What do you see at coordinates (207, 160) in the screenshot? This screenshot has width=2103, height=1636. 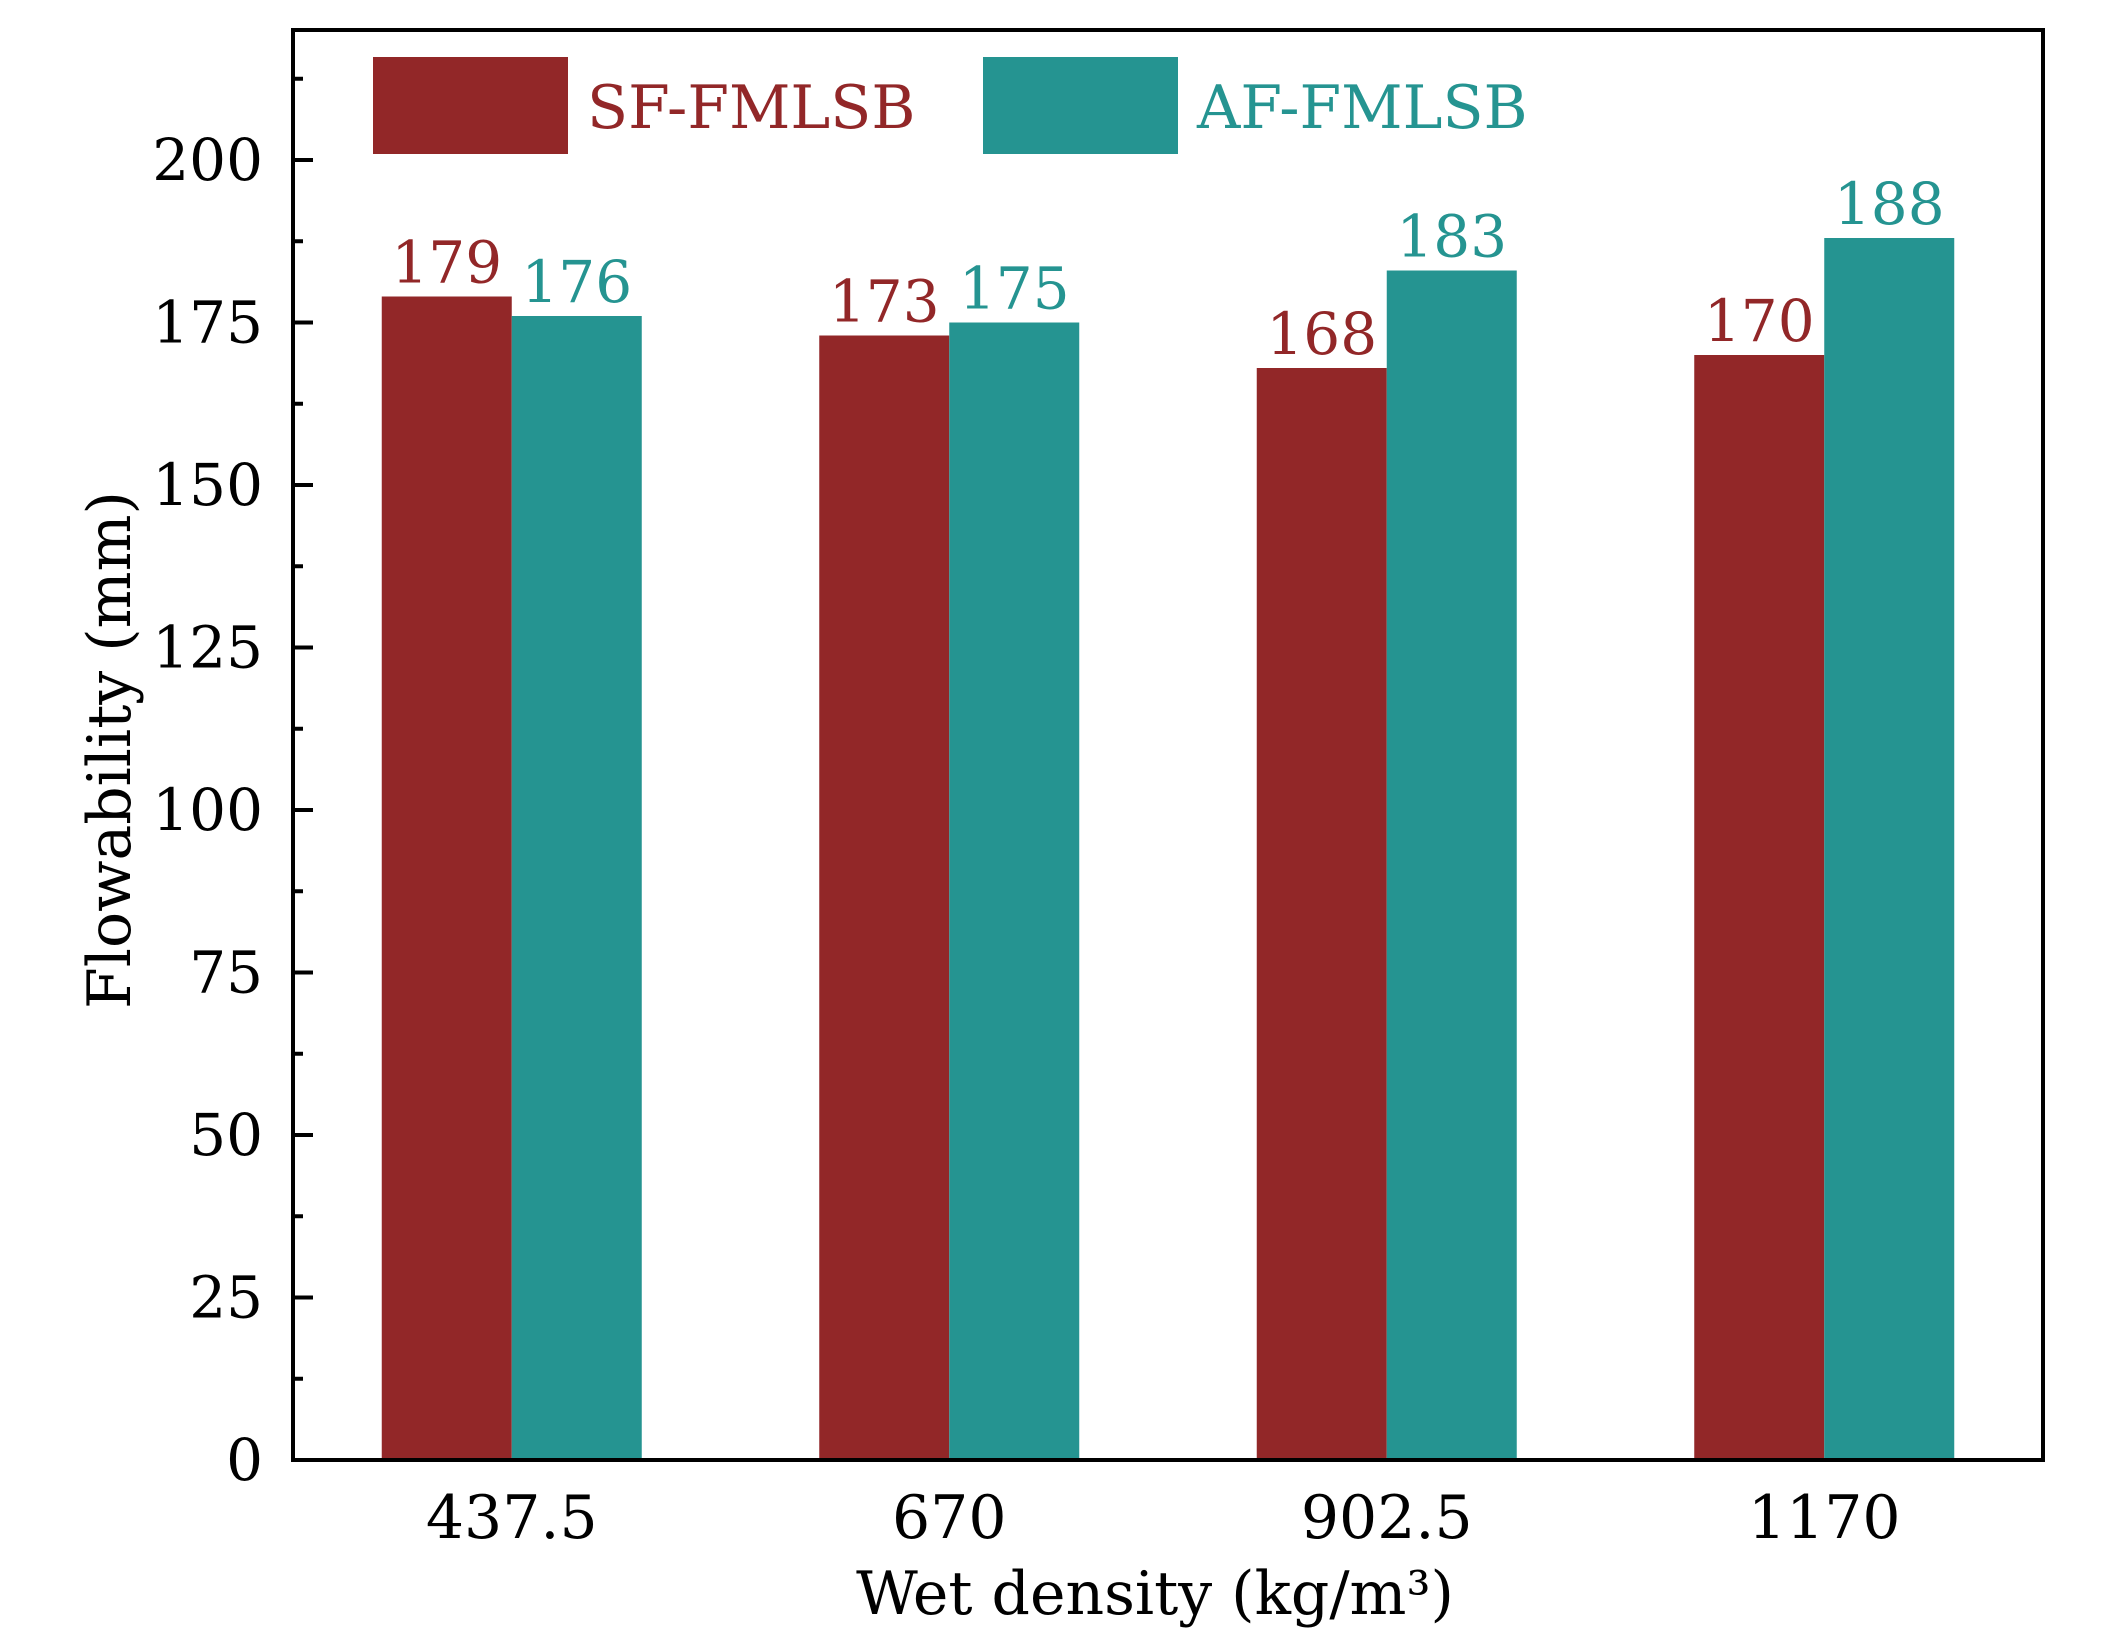 I see `y-tick-label-200: 200` at bounding box center [207, 160].